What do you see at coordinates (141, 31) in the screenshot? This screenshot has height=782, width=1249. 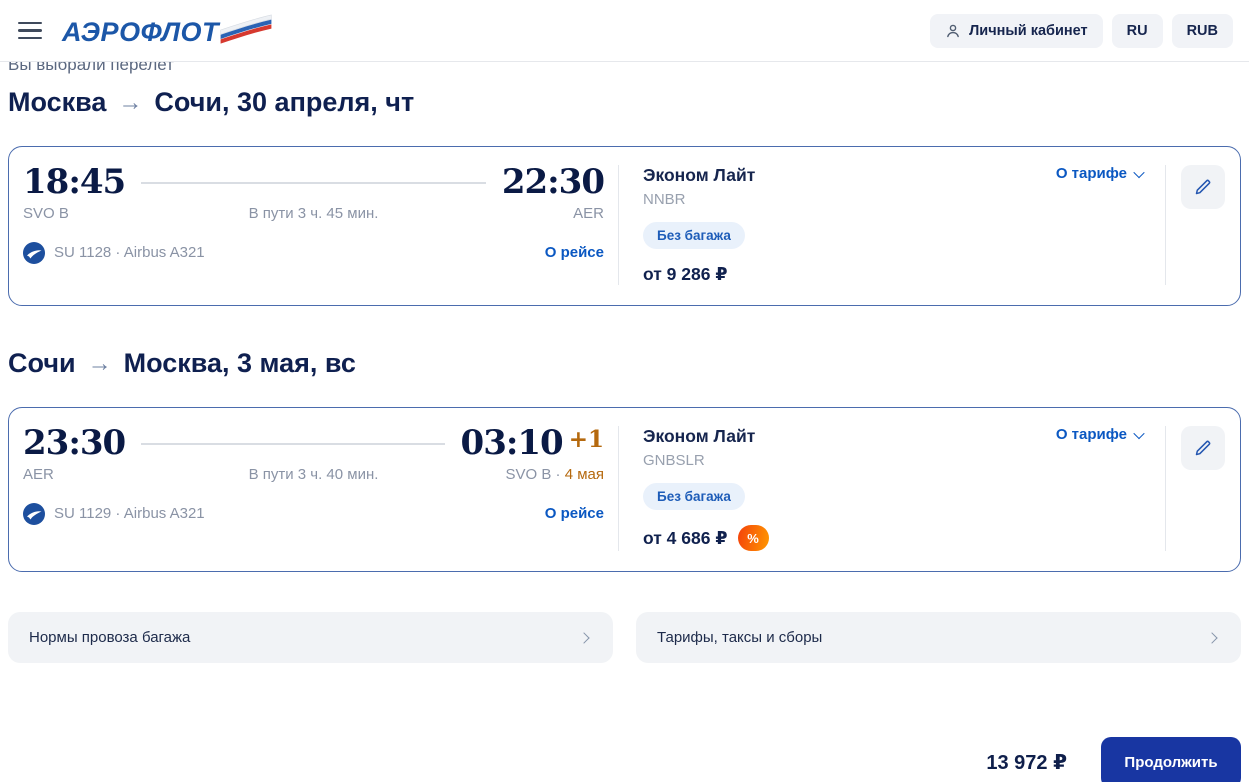 I see `brand-text: АЭРОФЛОТ` at bounding box center [141, 31].